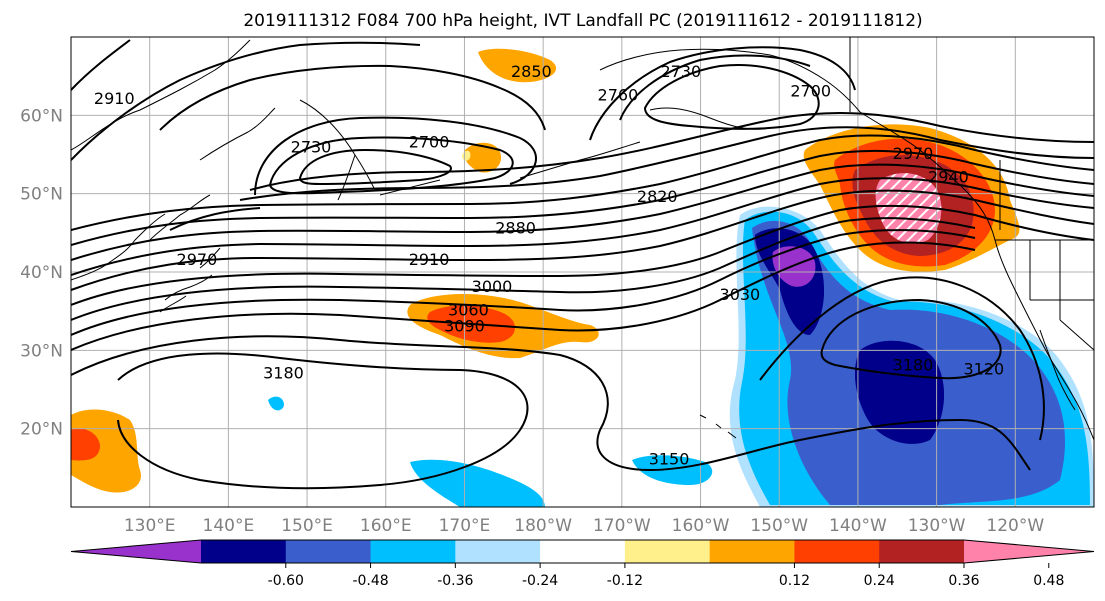 This screenshot has height=601, width=1105. What do you see at coordinates (352, 97) in the screenshot?
I see `contour-2850-north` at bounding box center [352, 97].